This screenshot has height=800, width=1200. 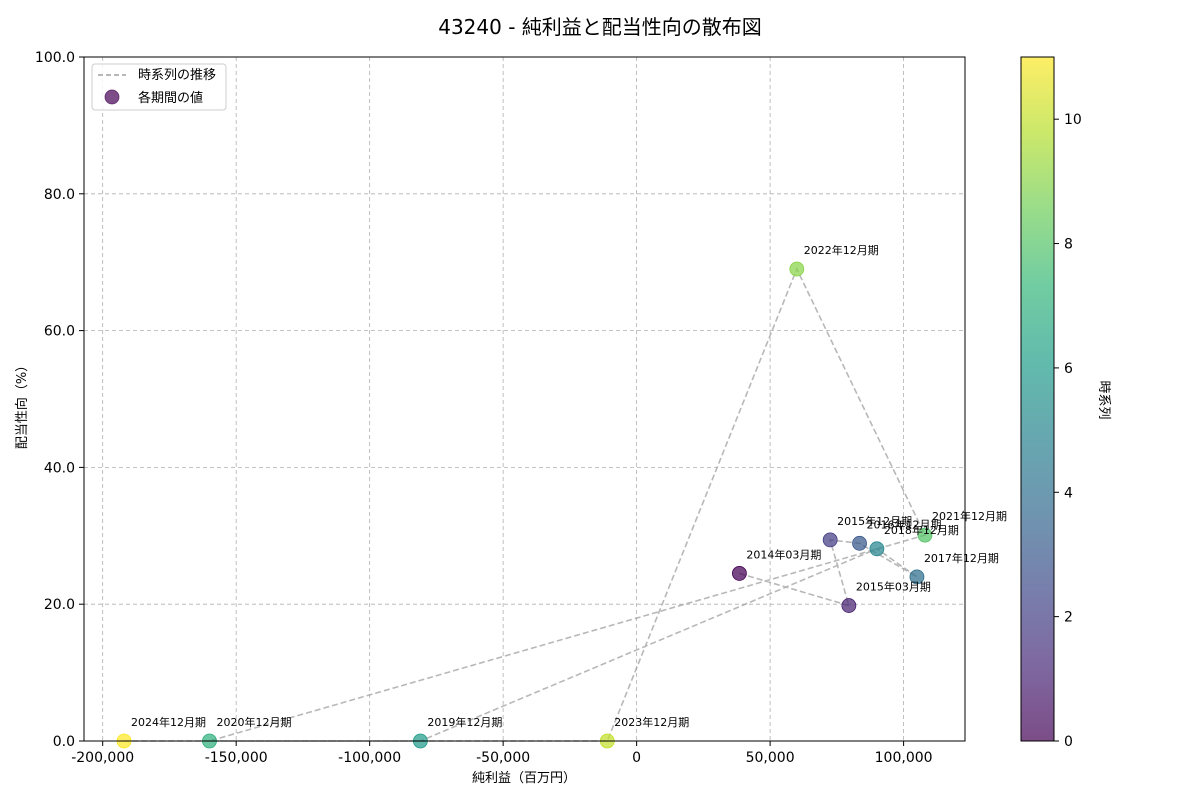 I want to click on colorbar-tick-label: 8, so click(x=1068, y=245).